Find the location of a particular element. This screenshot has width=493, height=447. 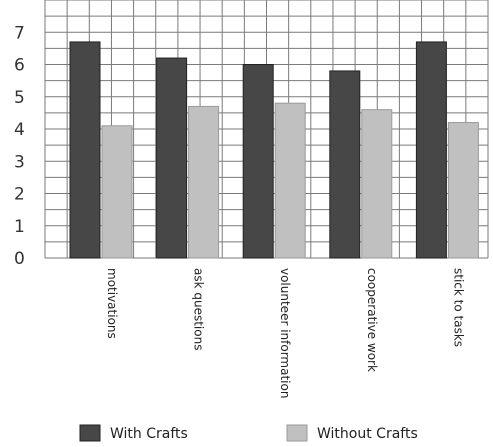

category-label: stick to tasks is located at coordinates (458, 307).